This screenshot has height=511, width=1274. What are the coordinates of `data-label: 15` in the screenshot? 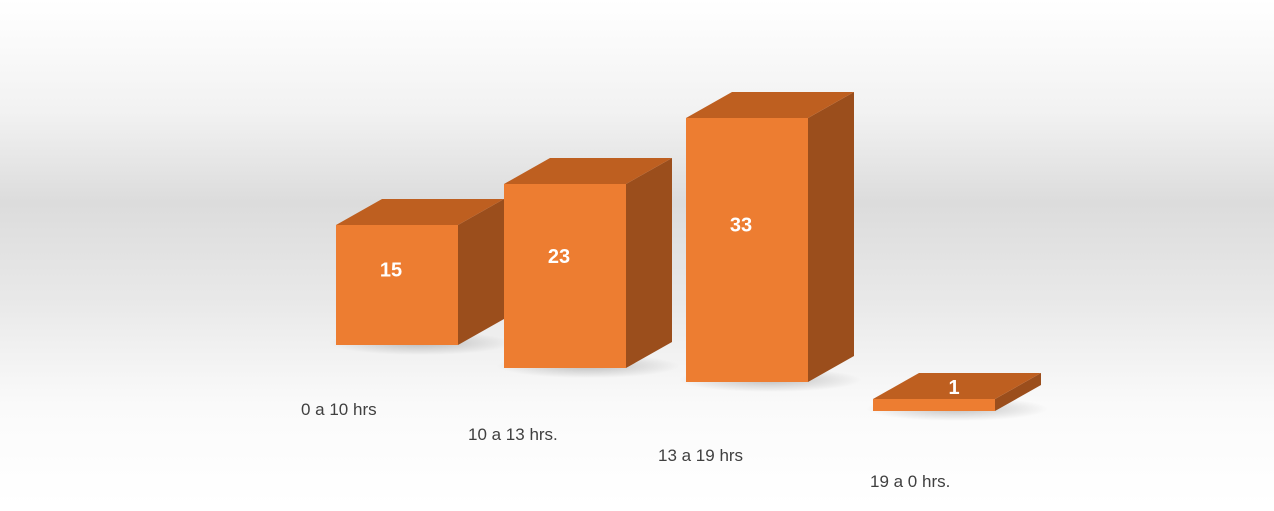 It's located at (391, 271).